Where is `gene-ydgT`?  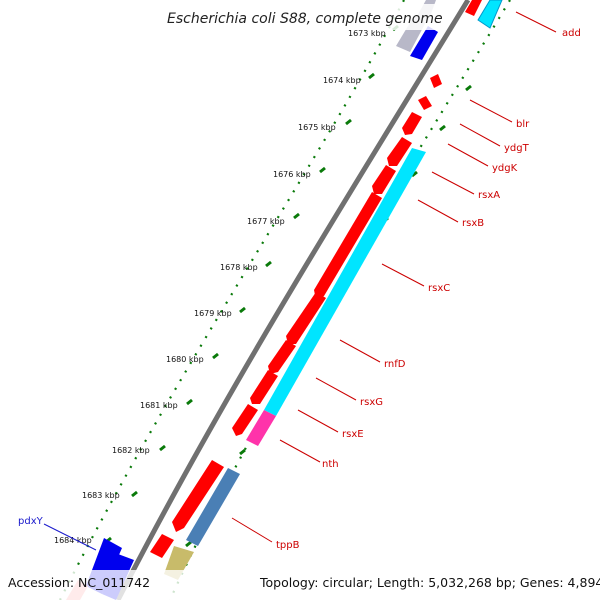
gene-ydgT is located at coordinates (425, 103).